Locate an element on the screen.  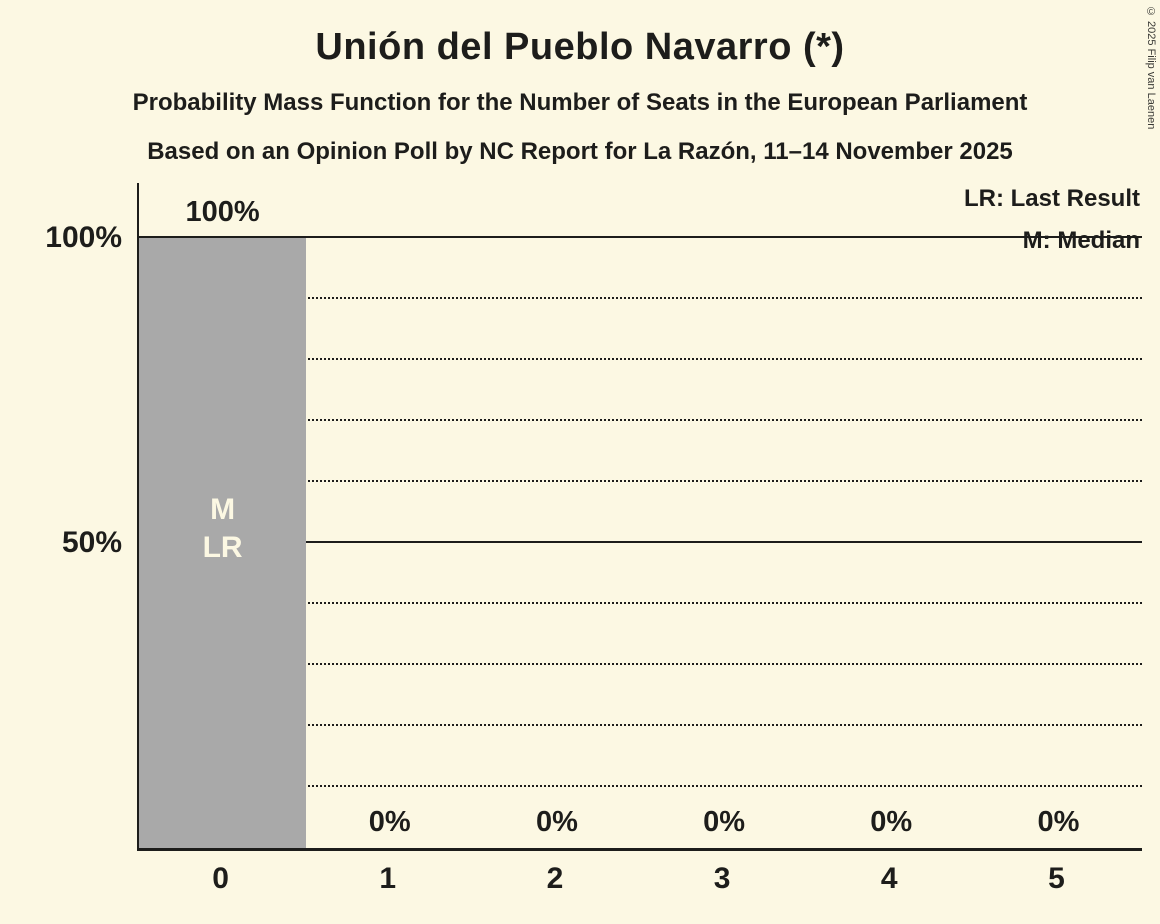
y-tick-50: 50% is located at coordinates (91, 542).